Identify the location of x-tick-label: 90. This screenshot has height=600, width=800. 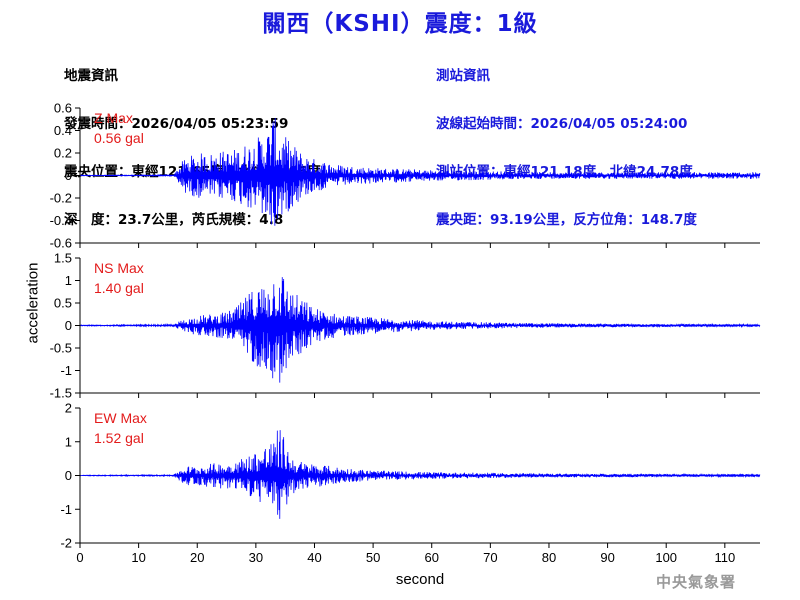
(607, 557).